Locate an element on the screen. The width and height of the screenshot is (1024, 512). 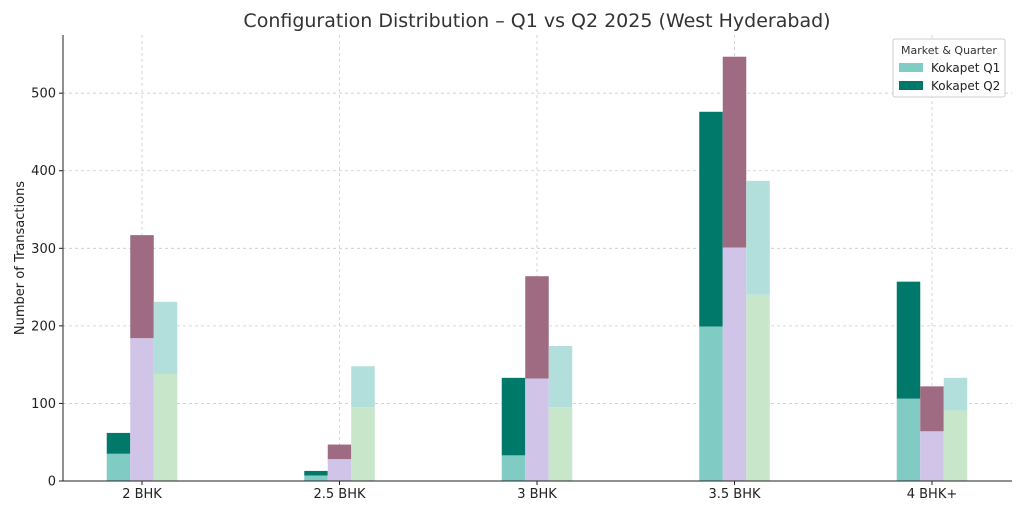
bar-q1-2-bhk-g2 is located at coordinates (165, 427).